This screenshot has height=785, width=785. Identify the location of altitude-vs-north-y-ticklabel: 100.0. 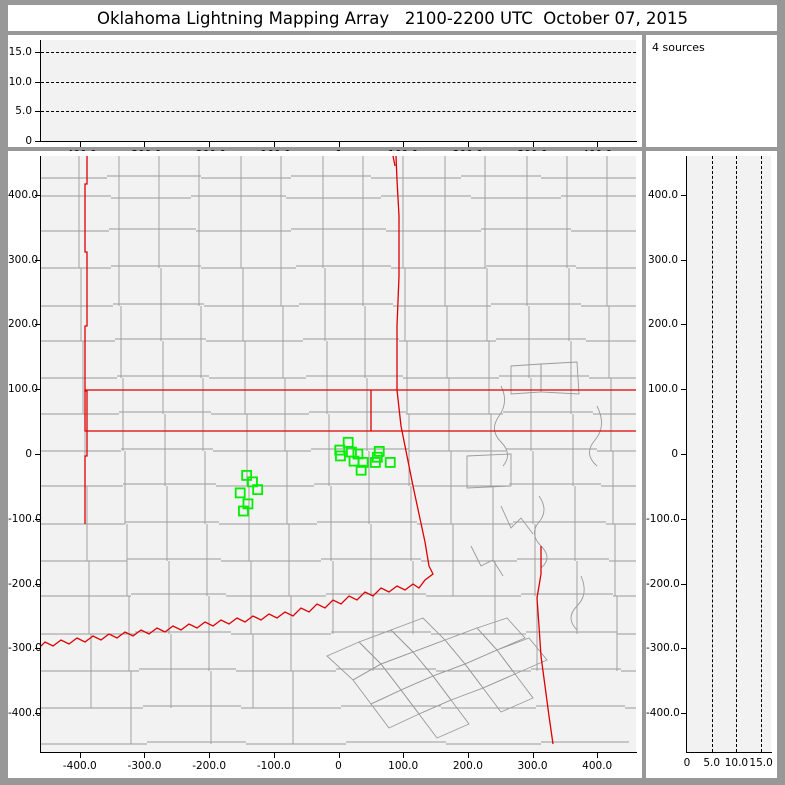
(662, 389).